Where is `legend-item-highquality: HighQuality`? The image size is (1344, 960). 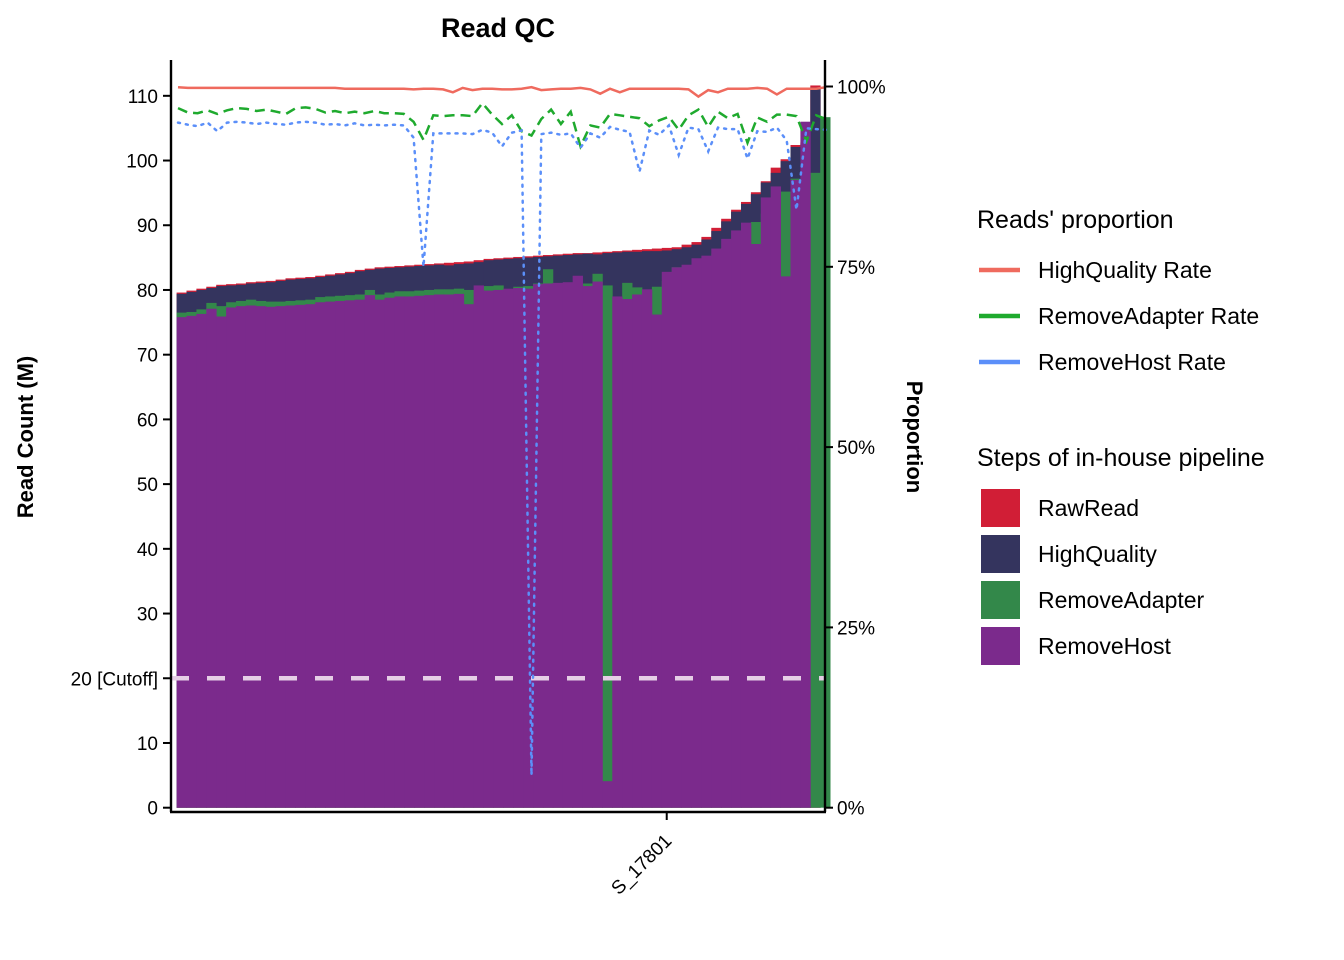
legend-item-highquality: HighQuality is located at coordinates (1069, 554).